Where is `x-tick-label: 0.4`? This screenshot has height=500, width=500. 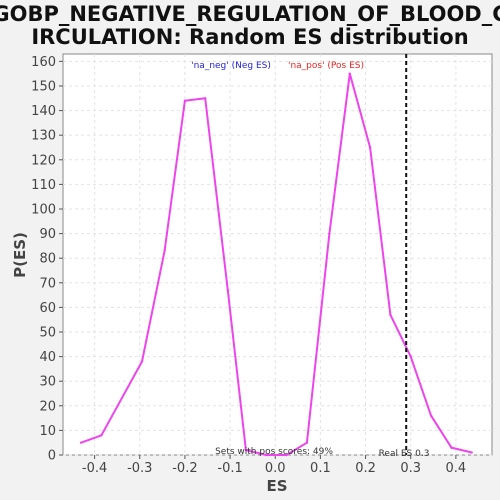
x-tick-label: 0.4 is located at coordinates (456, 468).